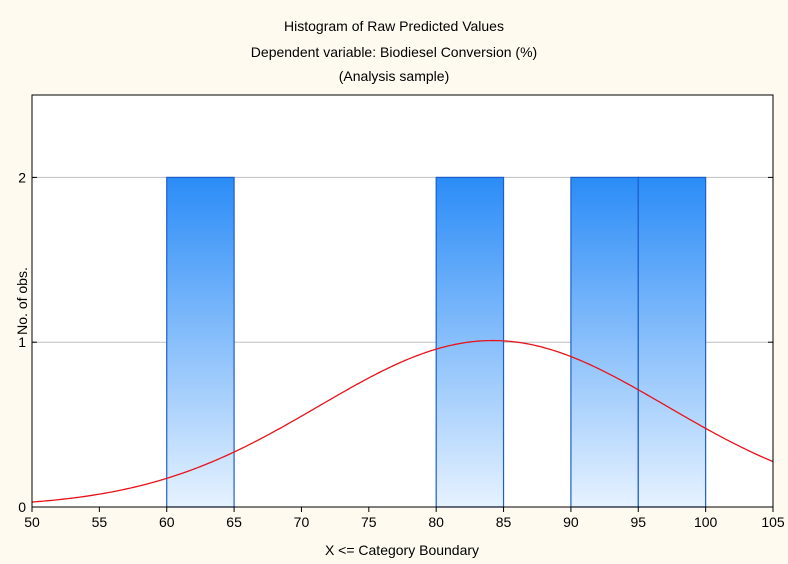 This screenshot has width=788, height=564. Describe the element at coordinates (504, 522) in the screenshot. I see `x-tick-label: 85` at that location.